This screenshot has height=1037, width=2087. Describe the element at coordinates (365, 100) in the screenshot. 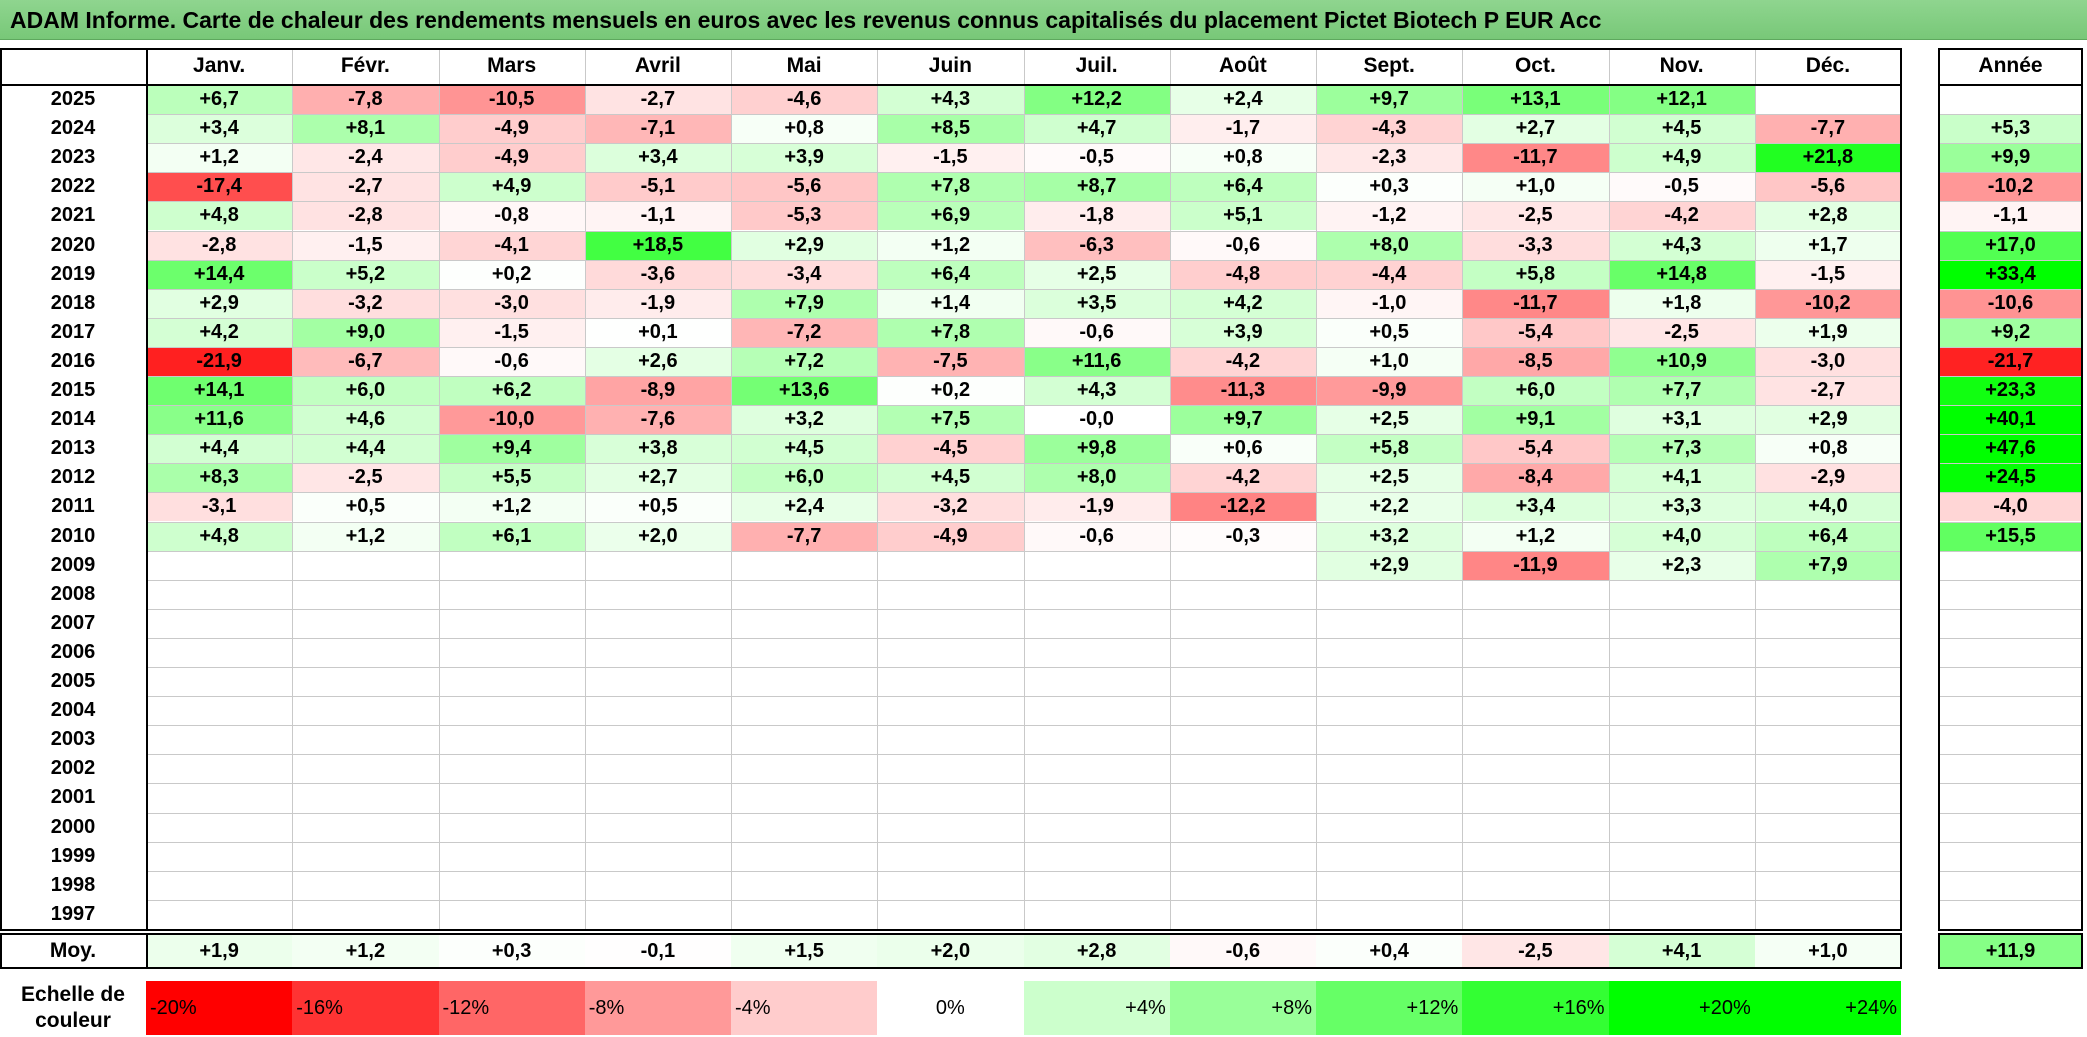

I see `heatmap-cell: -7,8` at that location.